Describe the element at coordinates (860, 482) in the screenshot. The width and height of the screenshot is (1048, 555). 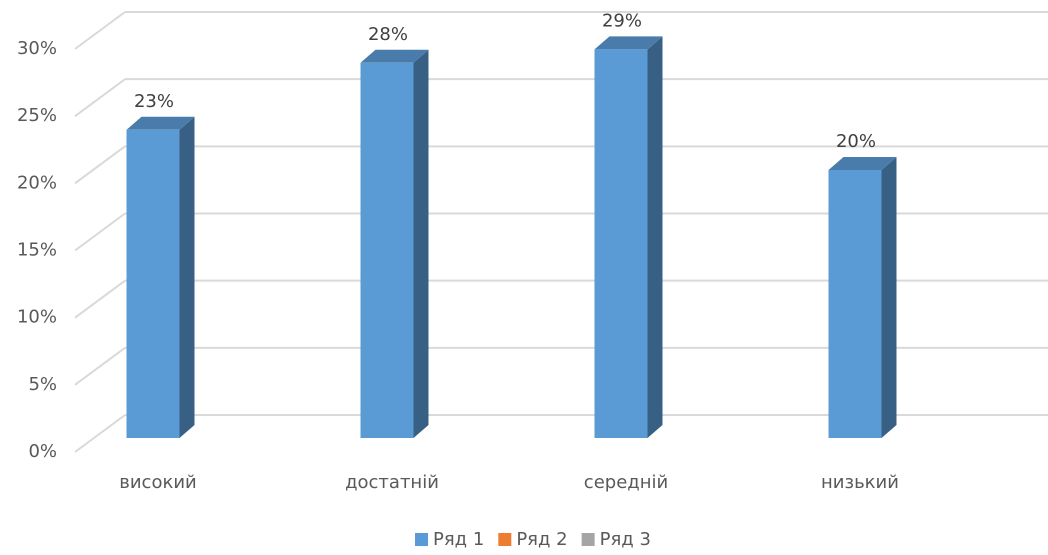
I see `x-tick-label: низький` at that location.